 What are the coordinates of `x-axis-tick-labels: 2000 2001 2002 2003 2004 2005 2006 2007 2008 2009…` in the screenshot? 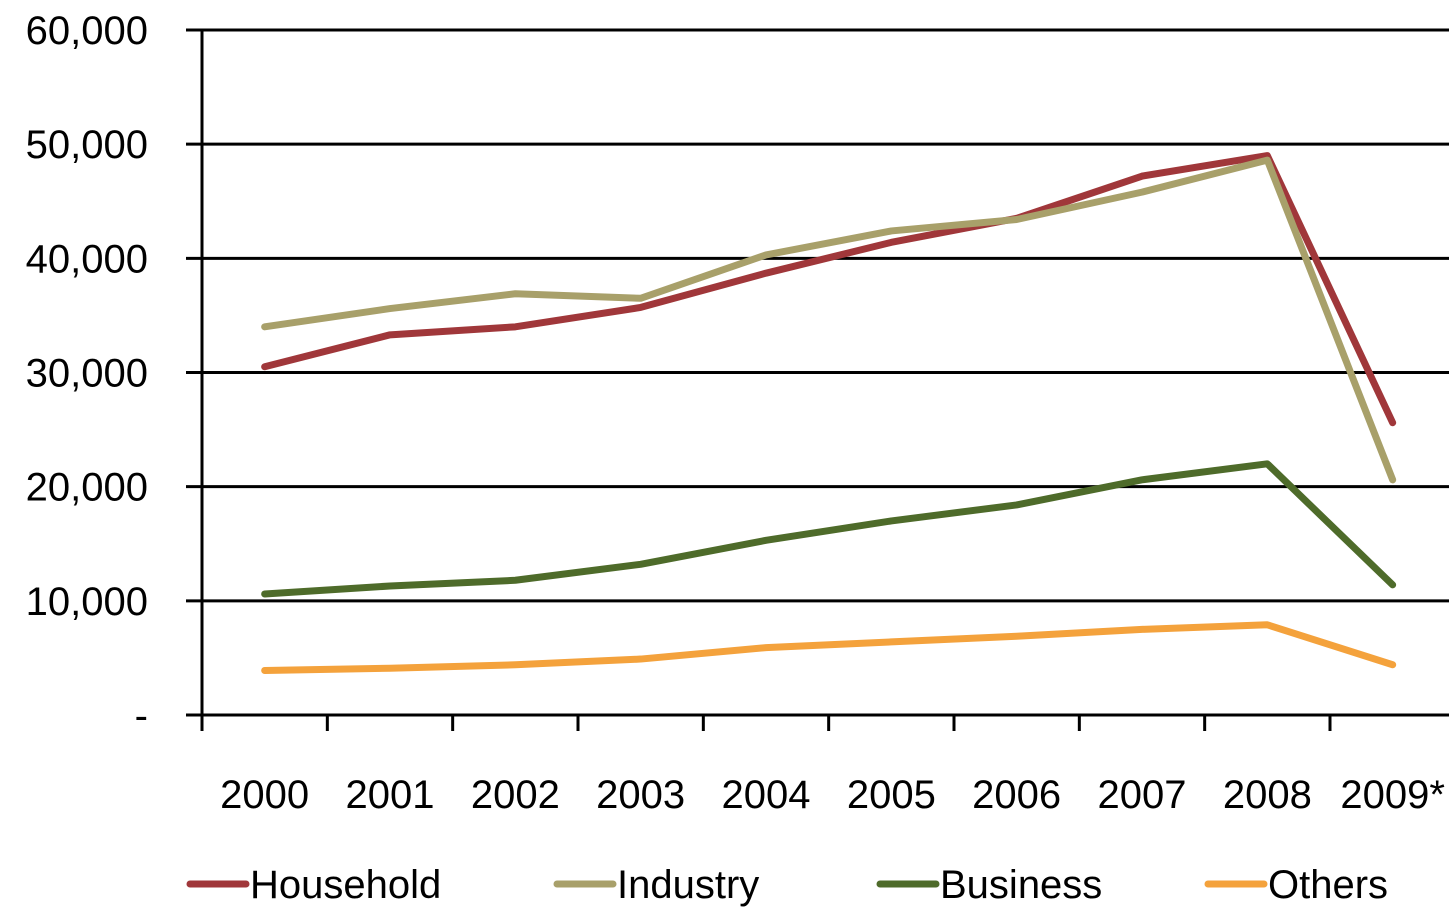 It's located at (832, 795).